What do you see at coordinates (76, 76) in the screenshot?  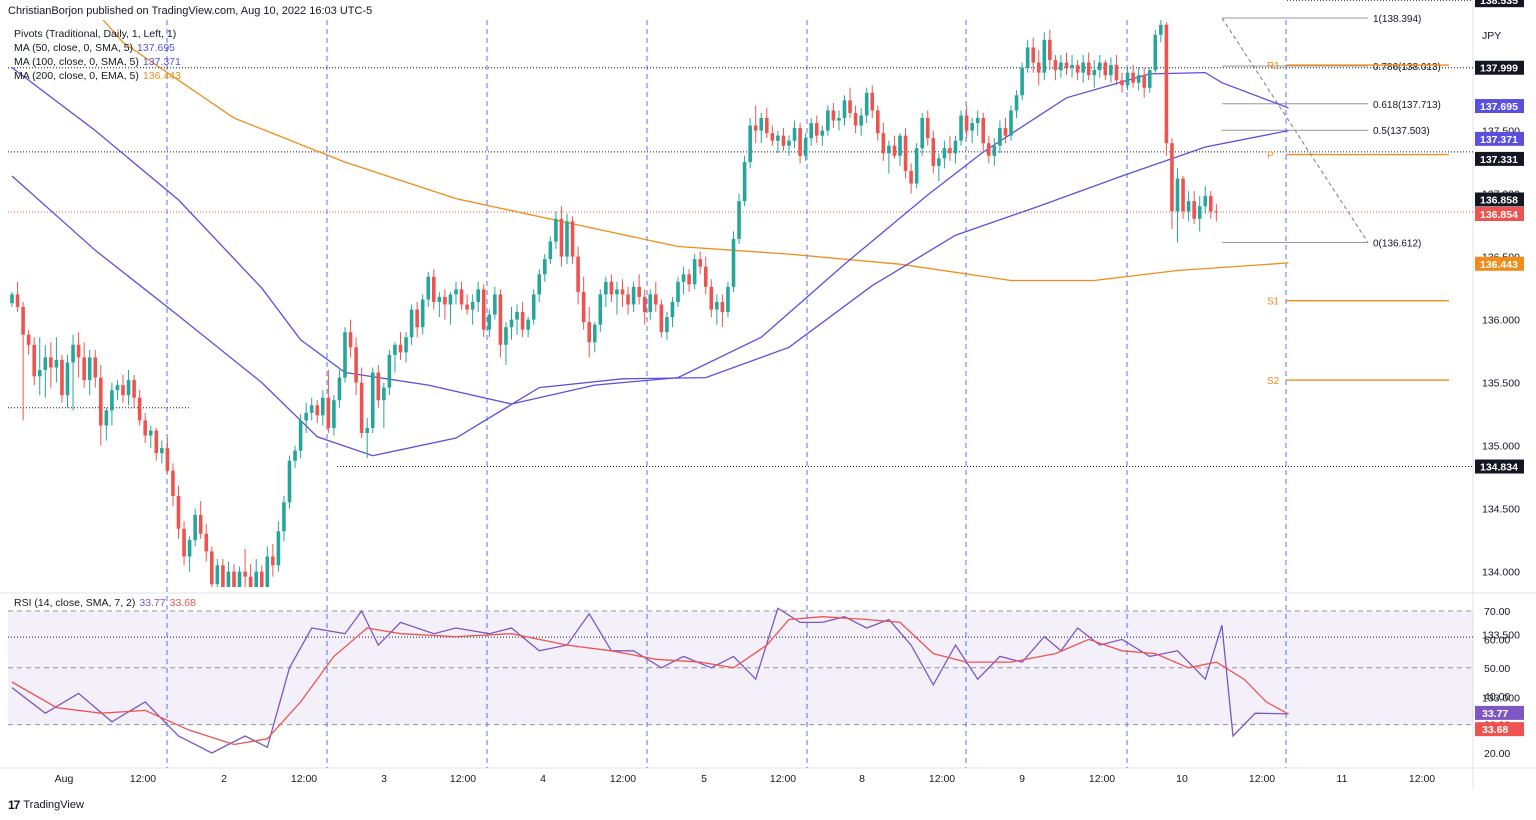 I see `legend-ma200-label: MA (200, close, 0, EMA, 5)` at bounding box center [76, 76].